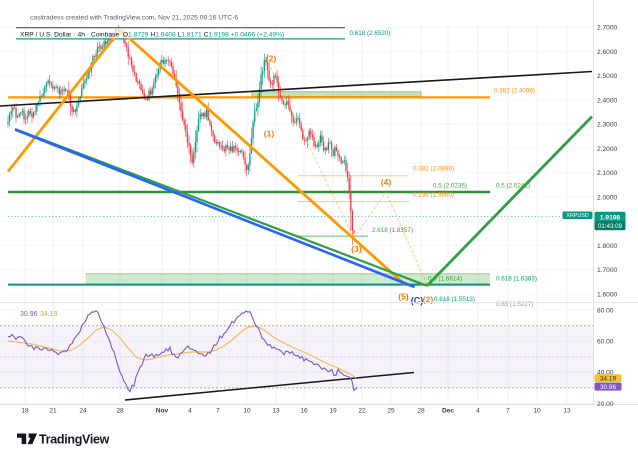  Describe the element at coordinates (83, 410) in the screenshot. I see `svg-text: 24` at that location.